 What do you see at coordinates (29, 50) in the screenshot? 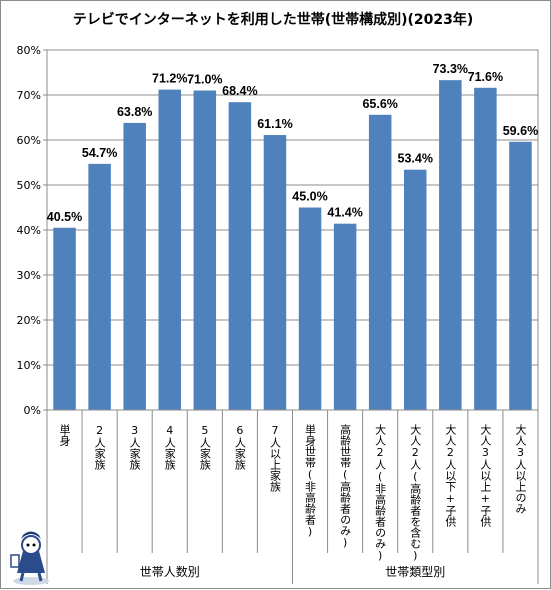
I see `y-tick-label: 80%` at bounding box center [29, 50].